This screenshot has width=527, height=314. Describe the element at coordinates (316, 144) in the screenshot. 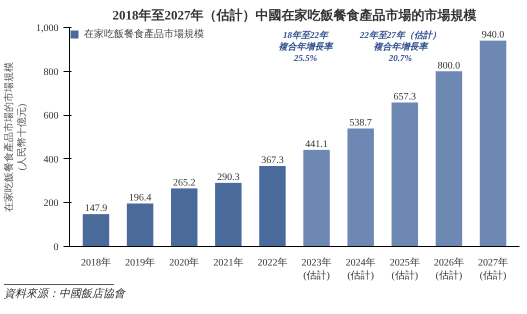

I see `text: 441.1` at that location.